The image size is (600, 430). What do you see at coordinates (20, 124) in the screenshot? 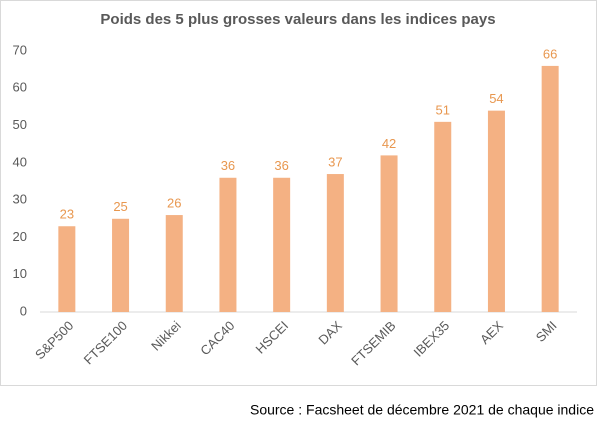
I see `y-tick-label: 50` at bounding box center [20, 124].